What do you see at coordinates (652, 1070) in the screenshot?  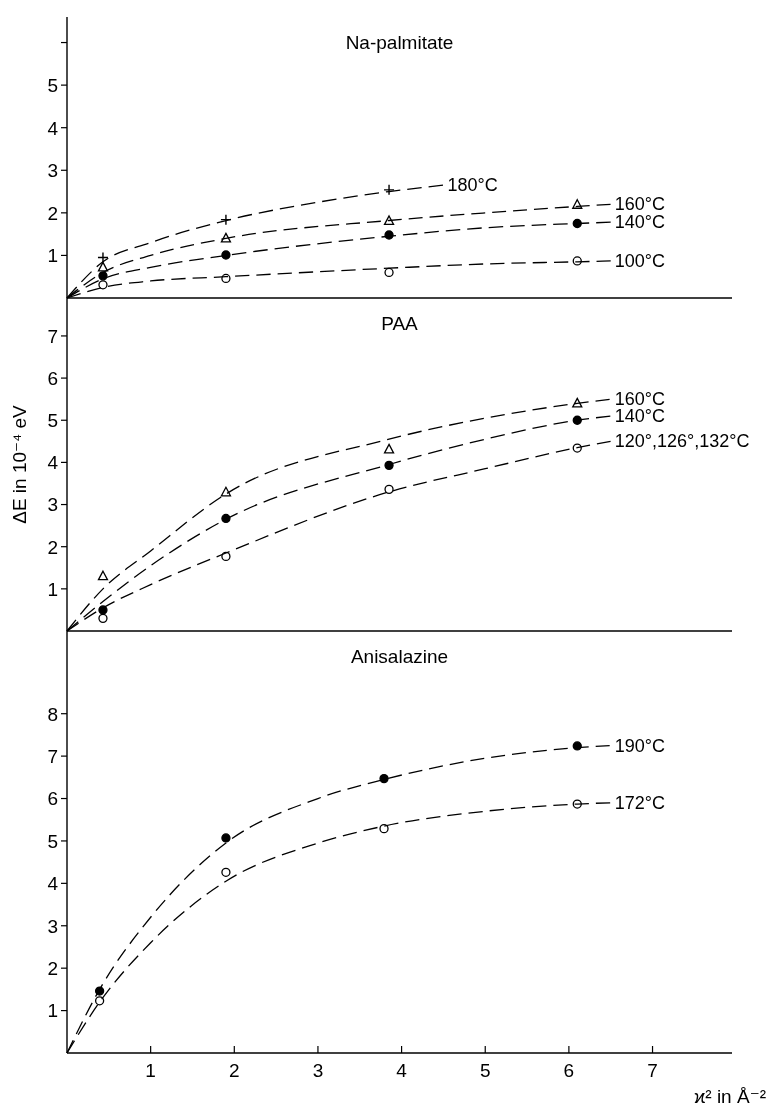 I see `x-tick-label: 7` at bounding box center [652, 1070].